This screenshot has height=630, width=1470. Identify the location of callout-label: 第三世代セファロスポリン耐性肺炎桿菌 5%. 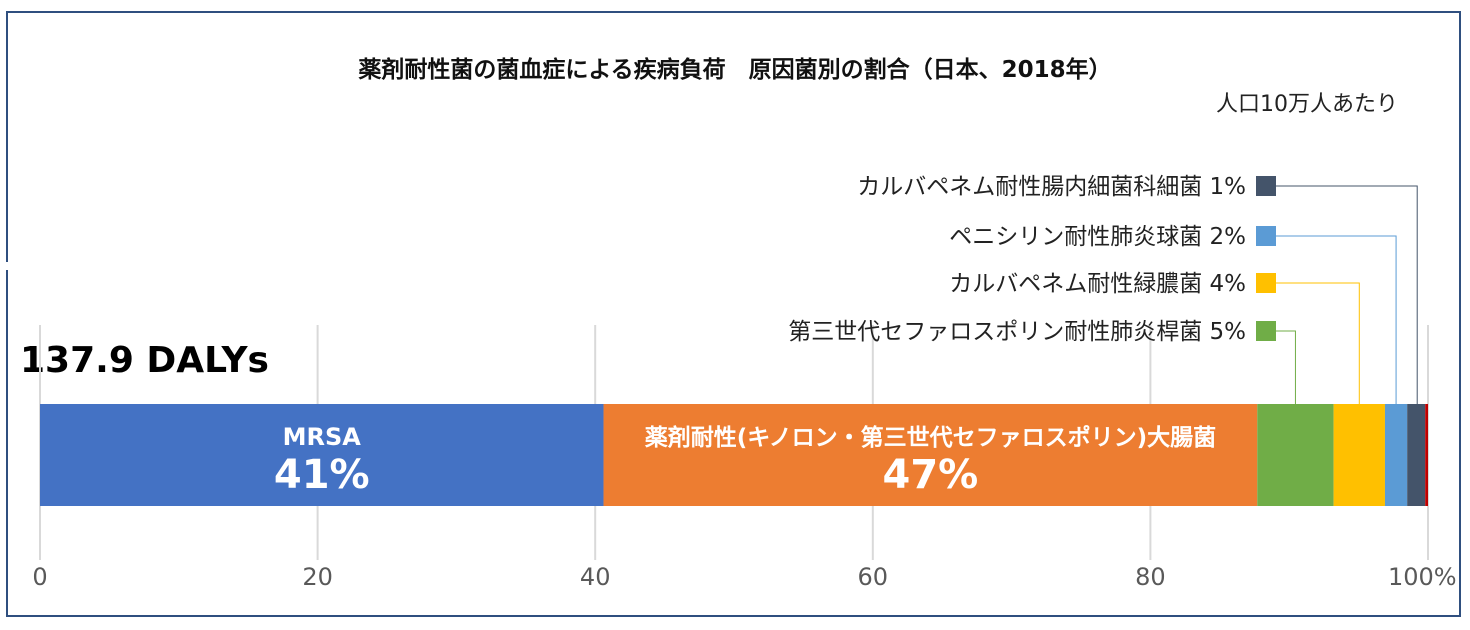
(1017, 332).